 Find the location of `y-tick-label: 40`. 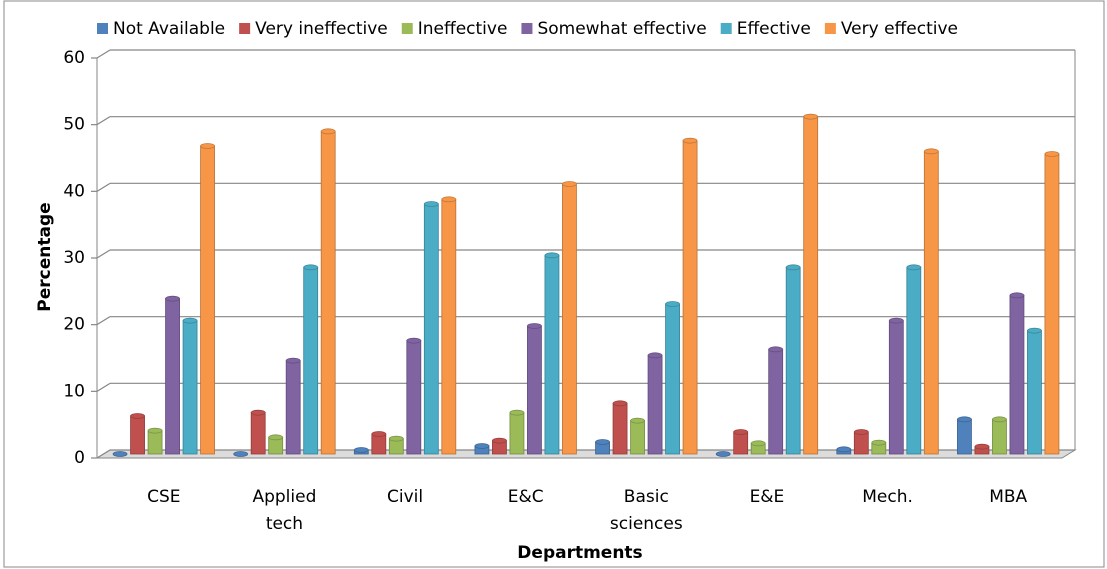

y-tick-label: 40 is located at coordinates (74, 191).